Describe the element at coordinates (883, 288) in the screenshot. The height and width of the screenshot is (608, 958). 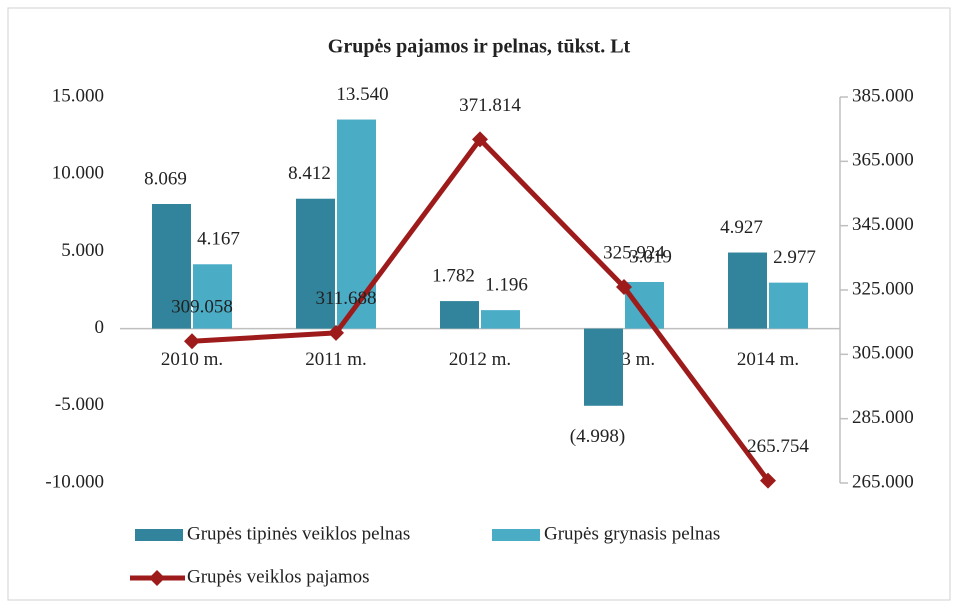
I see `y2-tick-label: 325.000` at that location.